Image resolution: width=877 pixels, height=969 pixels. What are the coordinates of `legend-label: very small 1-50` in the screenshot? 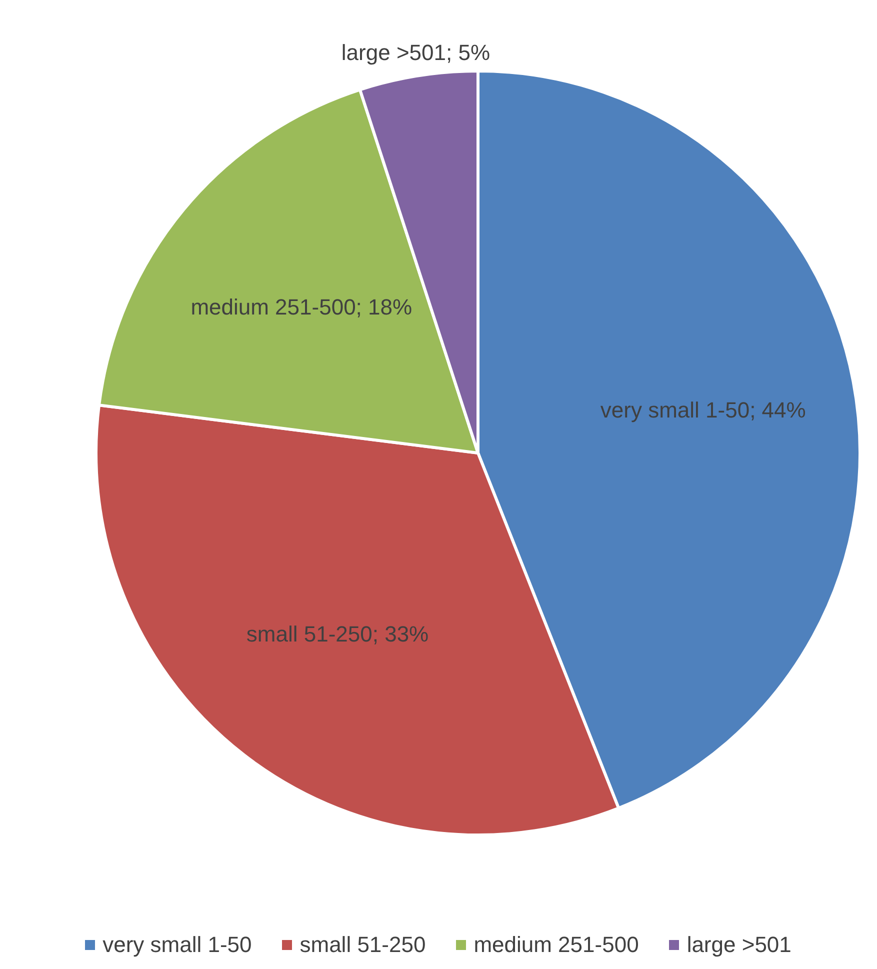 It's located at (177, 945).